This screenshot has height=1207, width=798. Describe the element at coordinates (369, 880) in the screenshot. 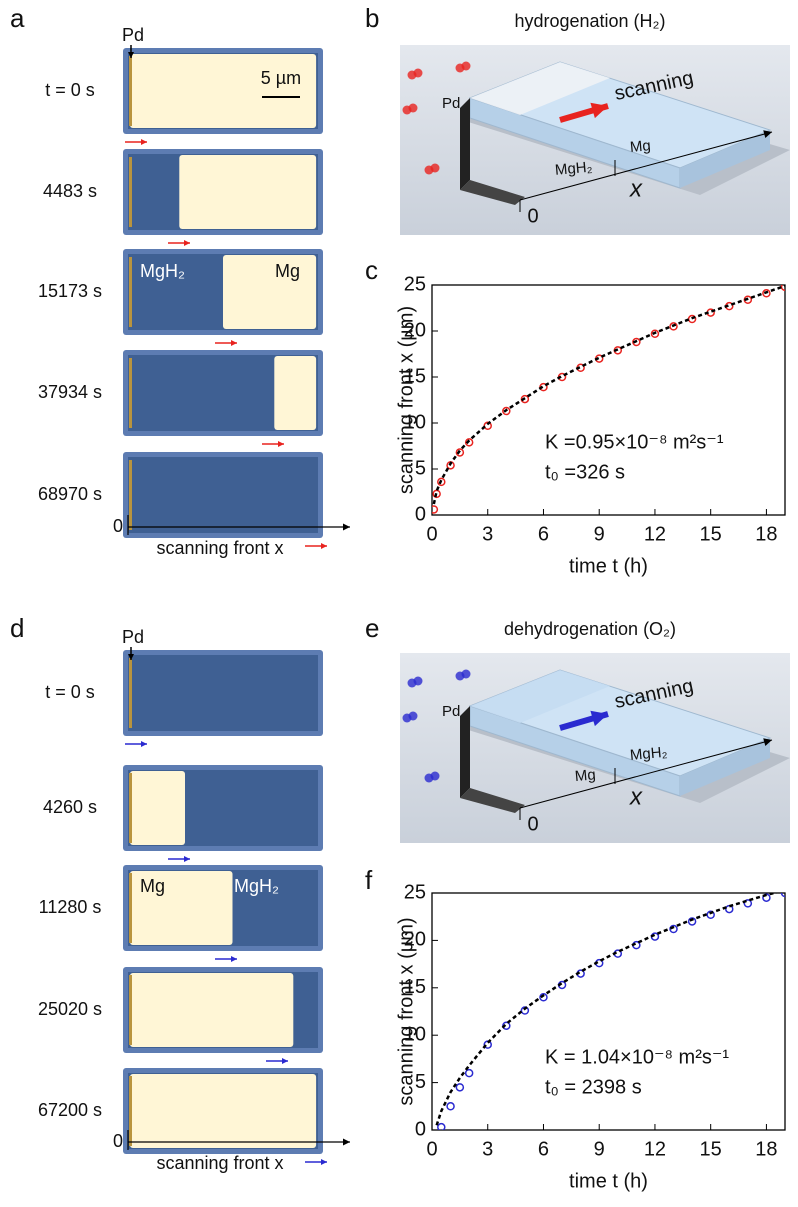

I see `panel-label: f` at that location.